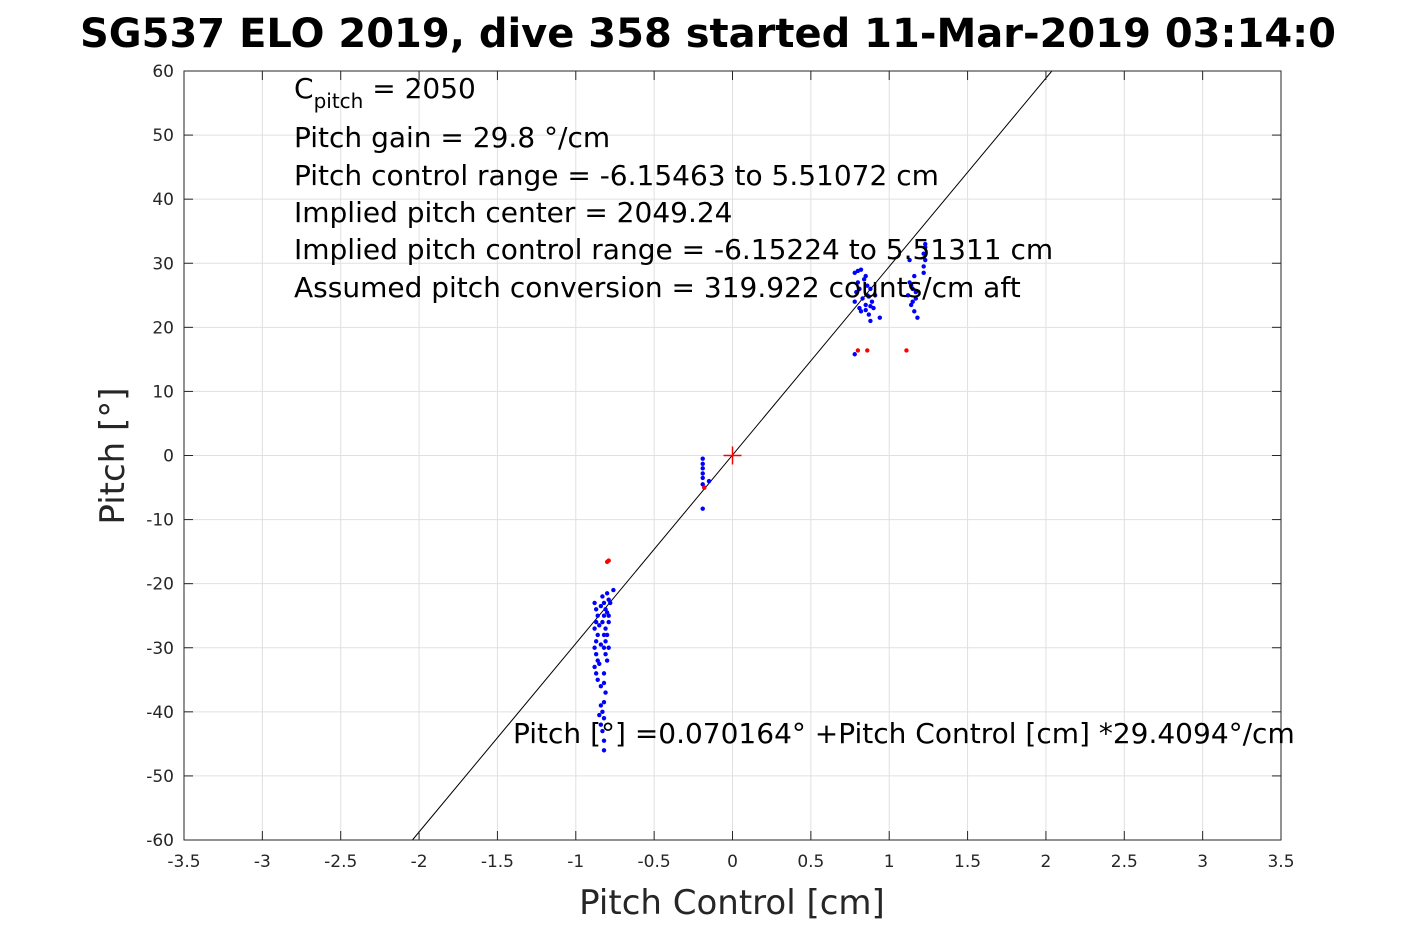 This screenshot has width=1417, height=945. What do you see at coordinates (168, 457) in the screenshot?
I see `y-tick-label: 0` at bounding box center [168, 457].